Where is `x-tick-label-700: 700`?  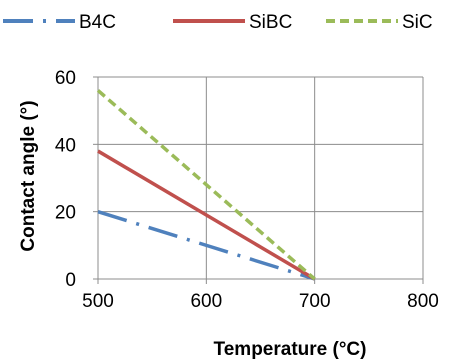 x-tick-label-700: 700 is located at coordinates (315, 301).